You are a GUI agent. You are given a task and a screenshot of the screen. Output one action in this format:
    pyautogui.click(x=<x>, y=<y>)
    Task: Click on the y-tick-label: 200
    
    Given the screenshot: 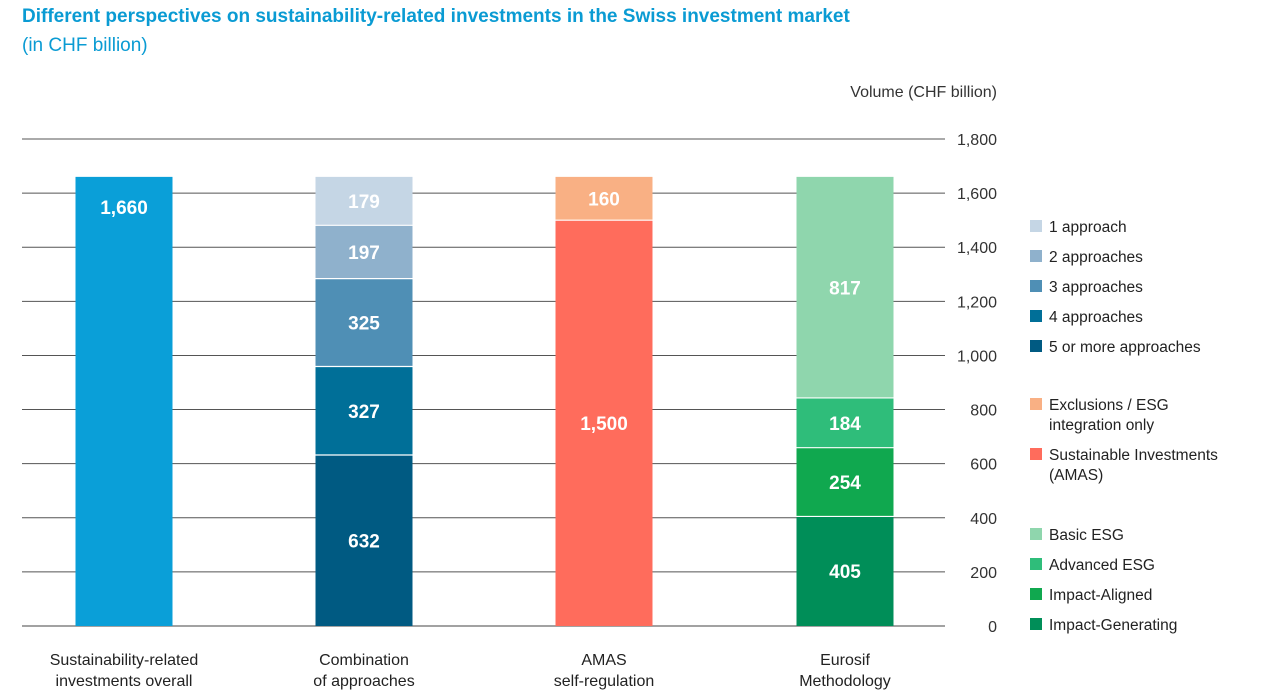 What is the action you would take?
    pyautogui.click(x=983, y=573)
    